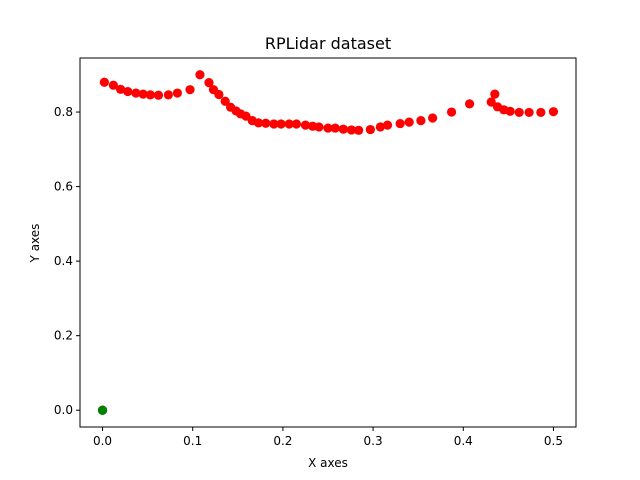 The height and width of the screenshot is (480, 640). Describe the element at coordinates (35, 244) in the screenshot. I see `y-axis-label: Y axes` at that location.